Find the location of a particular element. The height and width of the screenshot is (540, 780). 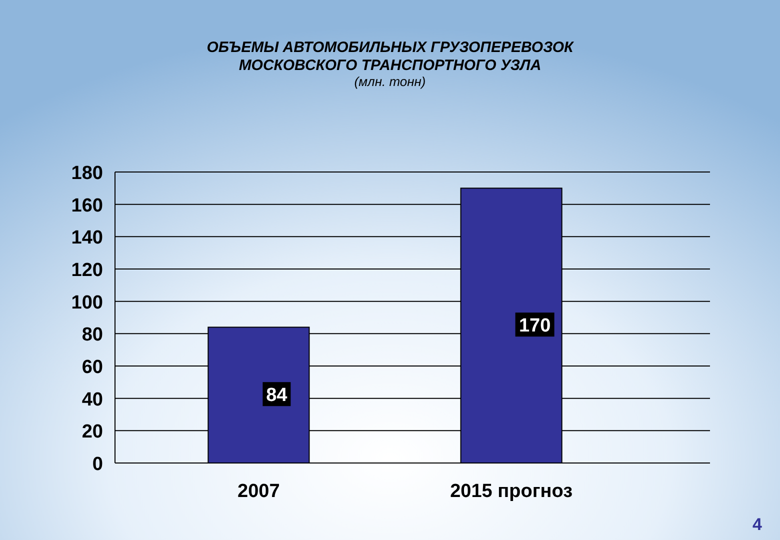

y-tick-label: 180 is located at coordinates (87, 173).